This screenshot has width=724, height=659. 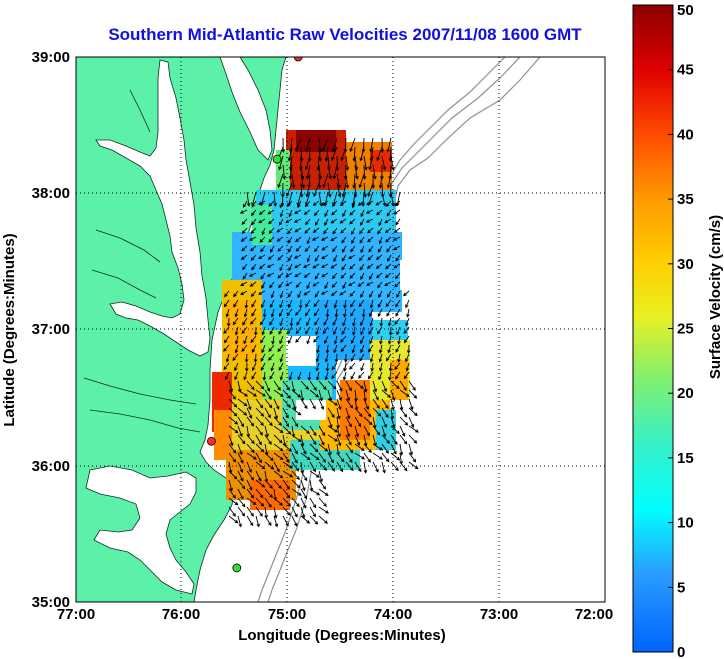 What do you see at coordinates (499, 614) in the screenshot?
I see `x-tick-label: 73:00` at bounding box center [499, 614].